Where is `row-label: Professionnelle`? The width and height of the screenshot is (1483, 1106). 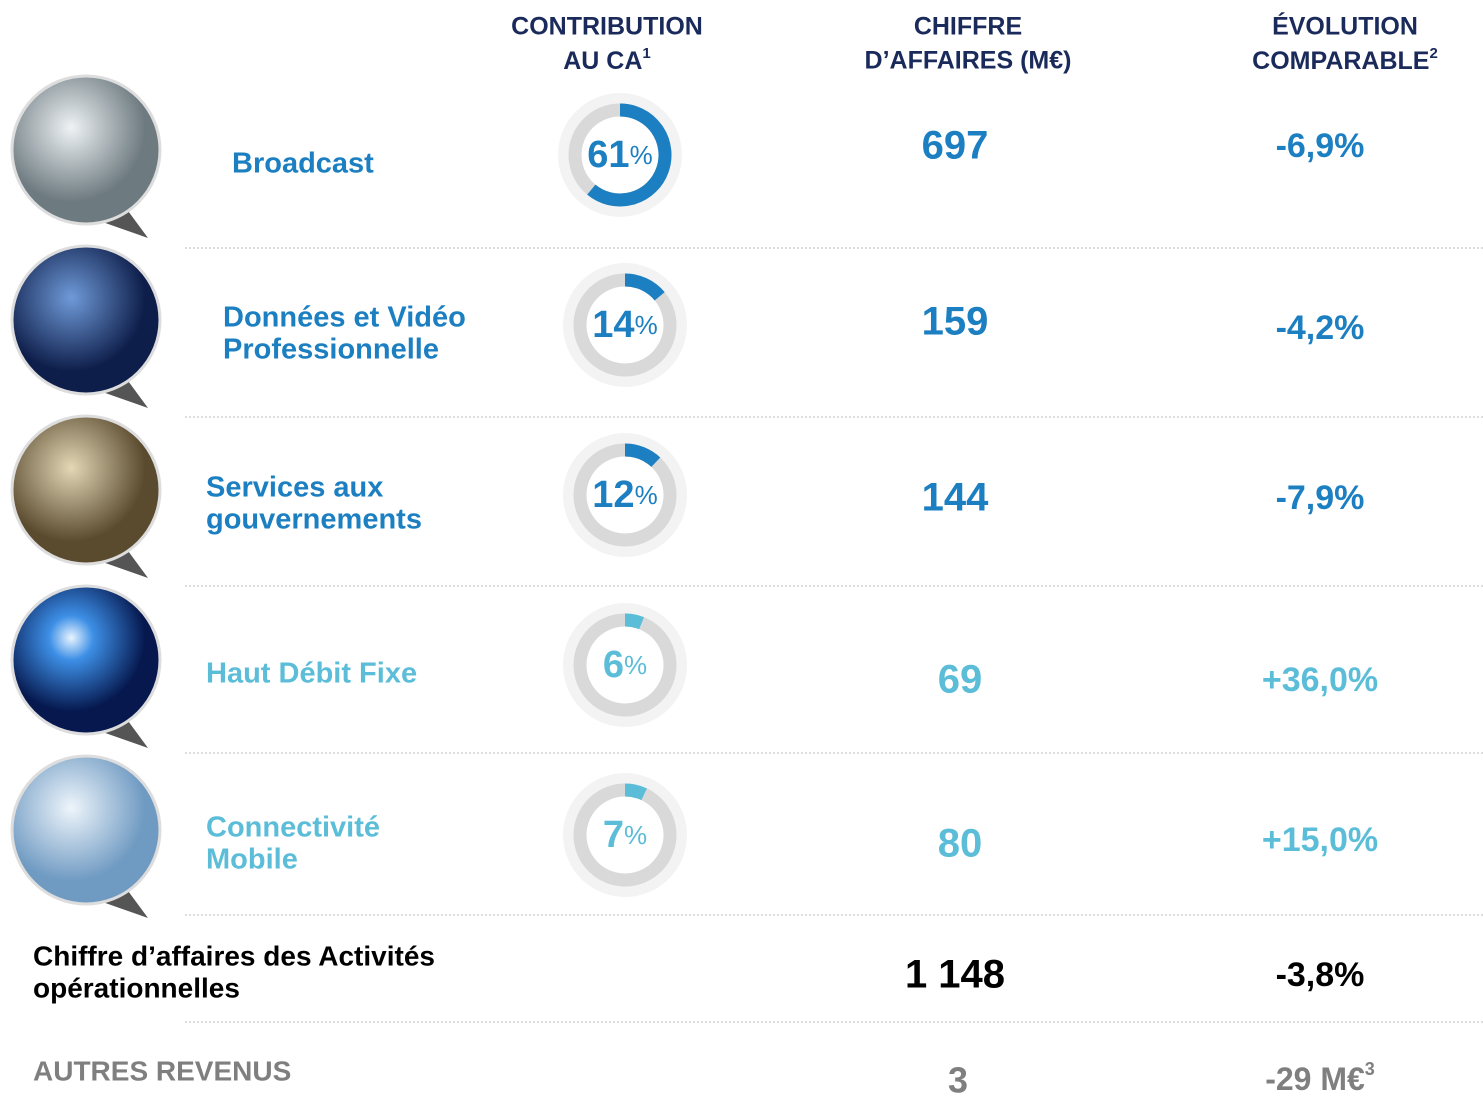 row-label: Professionnelle is located at coordinates (331, 350).